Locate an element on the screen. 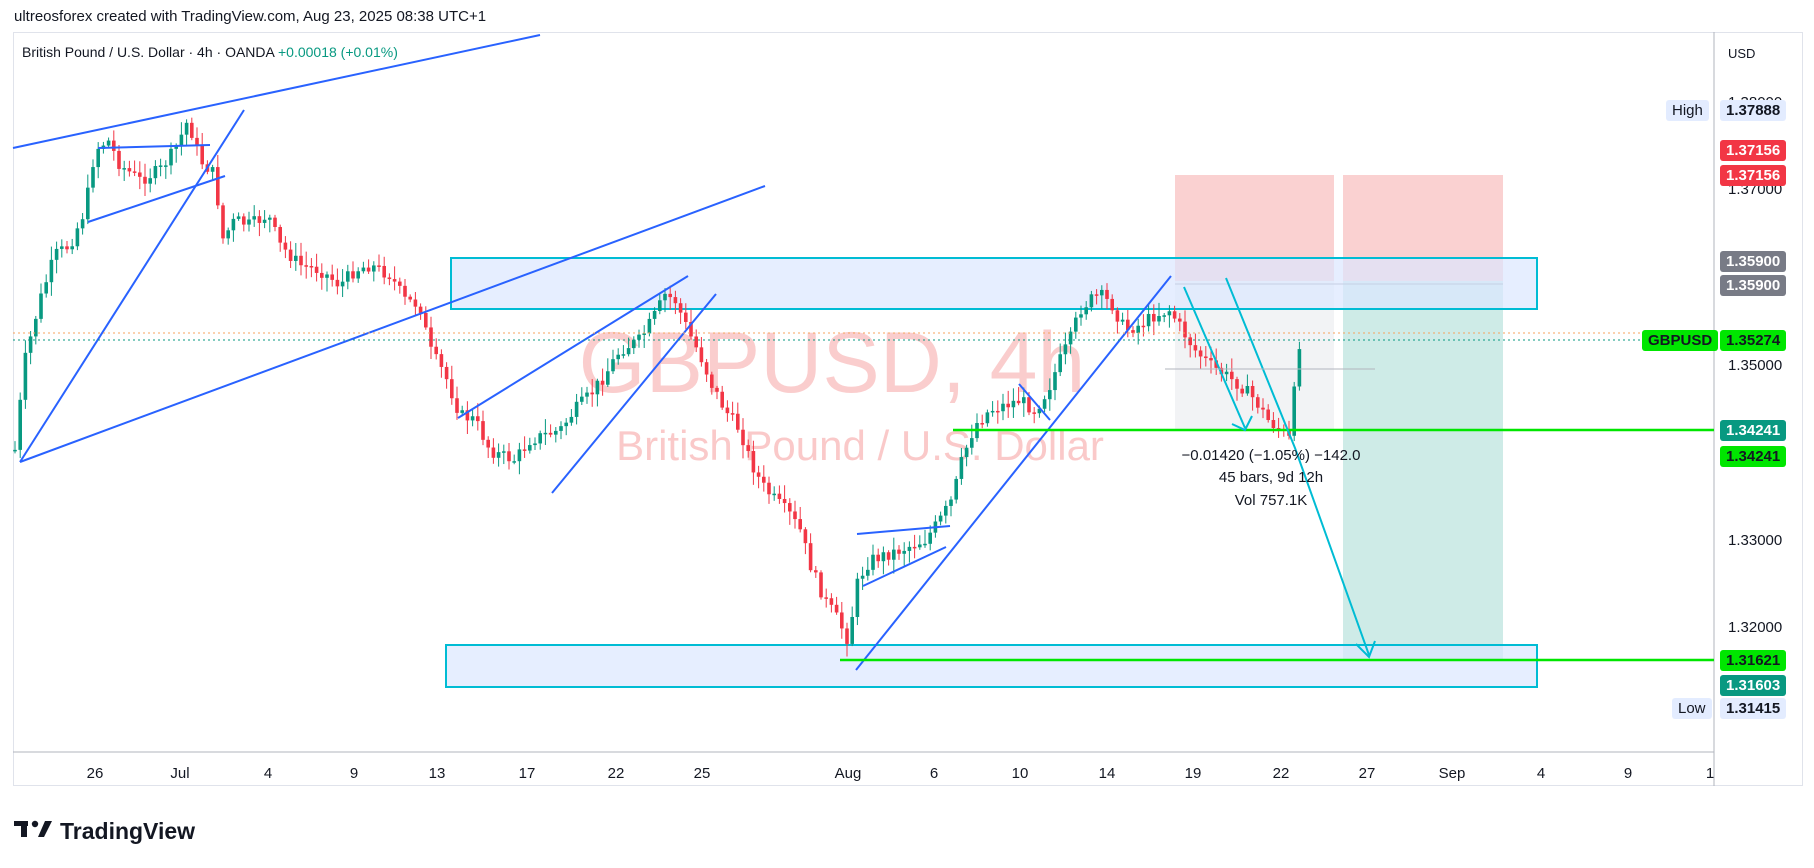  time-axis: 26 Jul 4 9 13 17 22 25 Aug 6 10 14 19 22 27 Sep 4 9 1 is located at coordinates (901, 773).